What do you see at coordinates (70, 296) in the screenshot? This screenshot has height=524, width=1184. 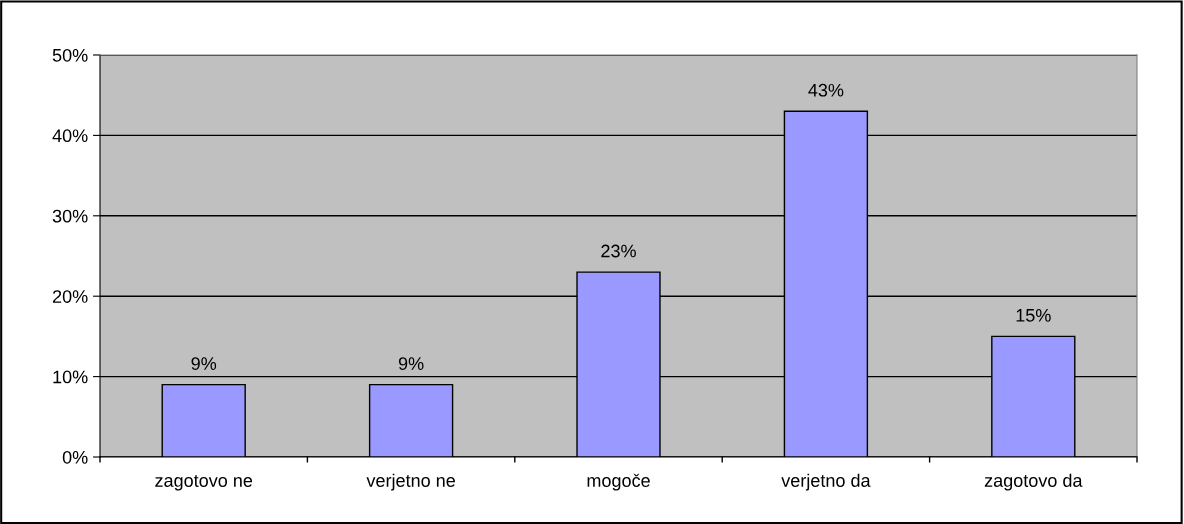 I see `y-tick-label: 20%` at bounding box center [70, 296].